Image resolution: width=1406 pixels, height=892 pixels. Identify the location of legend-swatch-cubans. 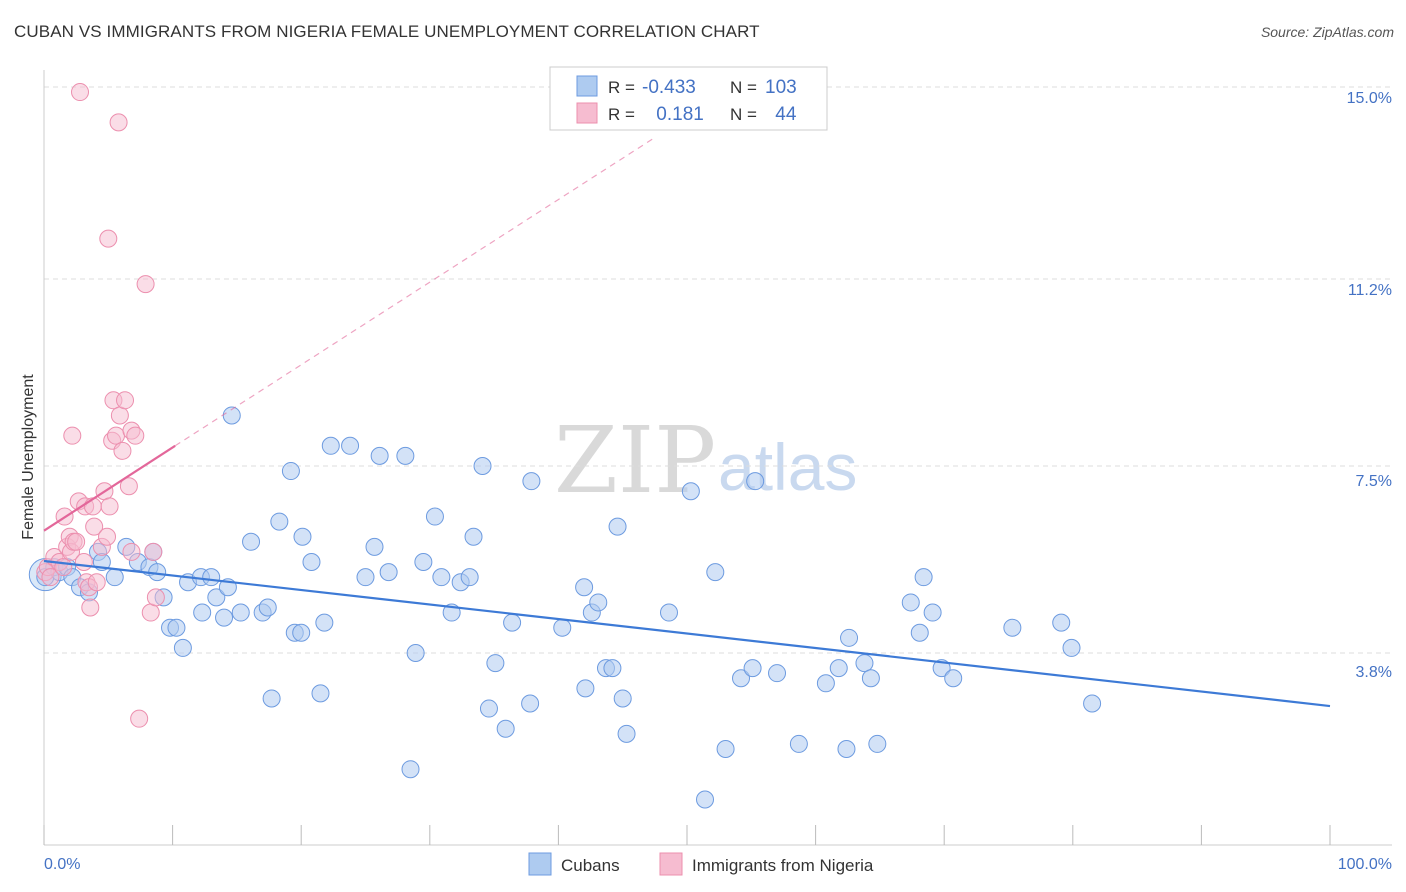
(587, 86).